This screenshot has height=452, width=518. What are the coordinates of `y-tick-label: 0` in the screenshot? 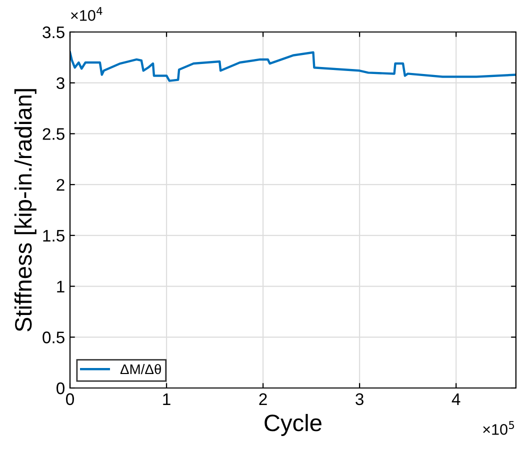 It's located at (60, 388).